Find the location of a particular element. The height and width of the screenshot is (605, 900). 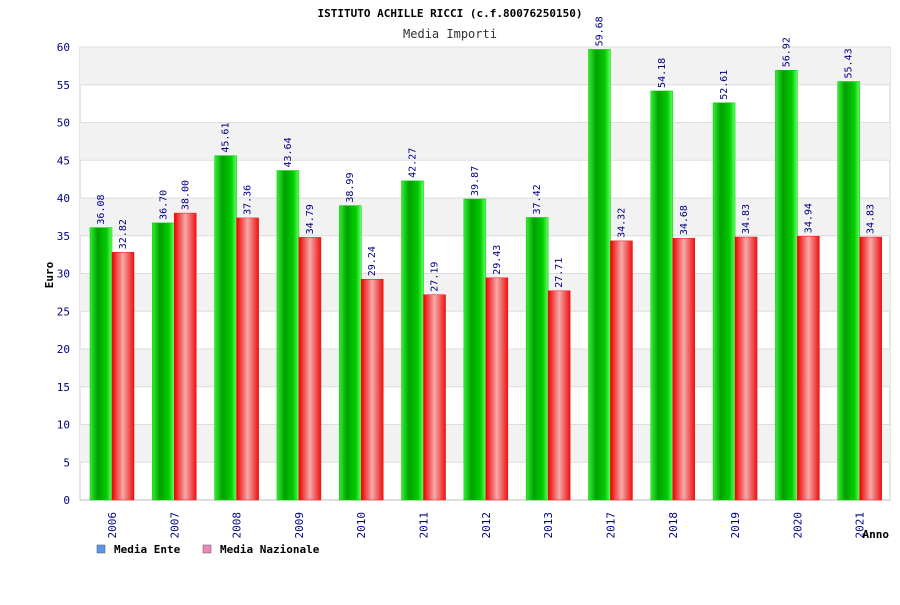

x-tick-label-2017: 2017 is located at coordinates (610, 525).